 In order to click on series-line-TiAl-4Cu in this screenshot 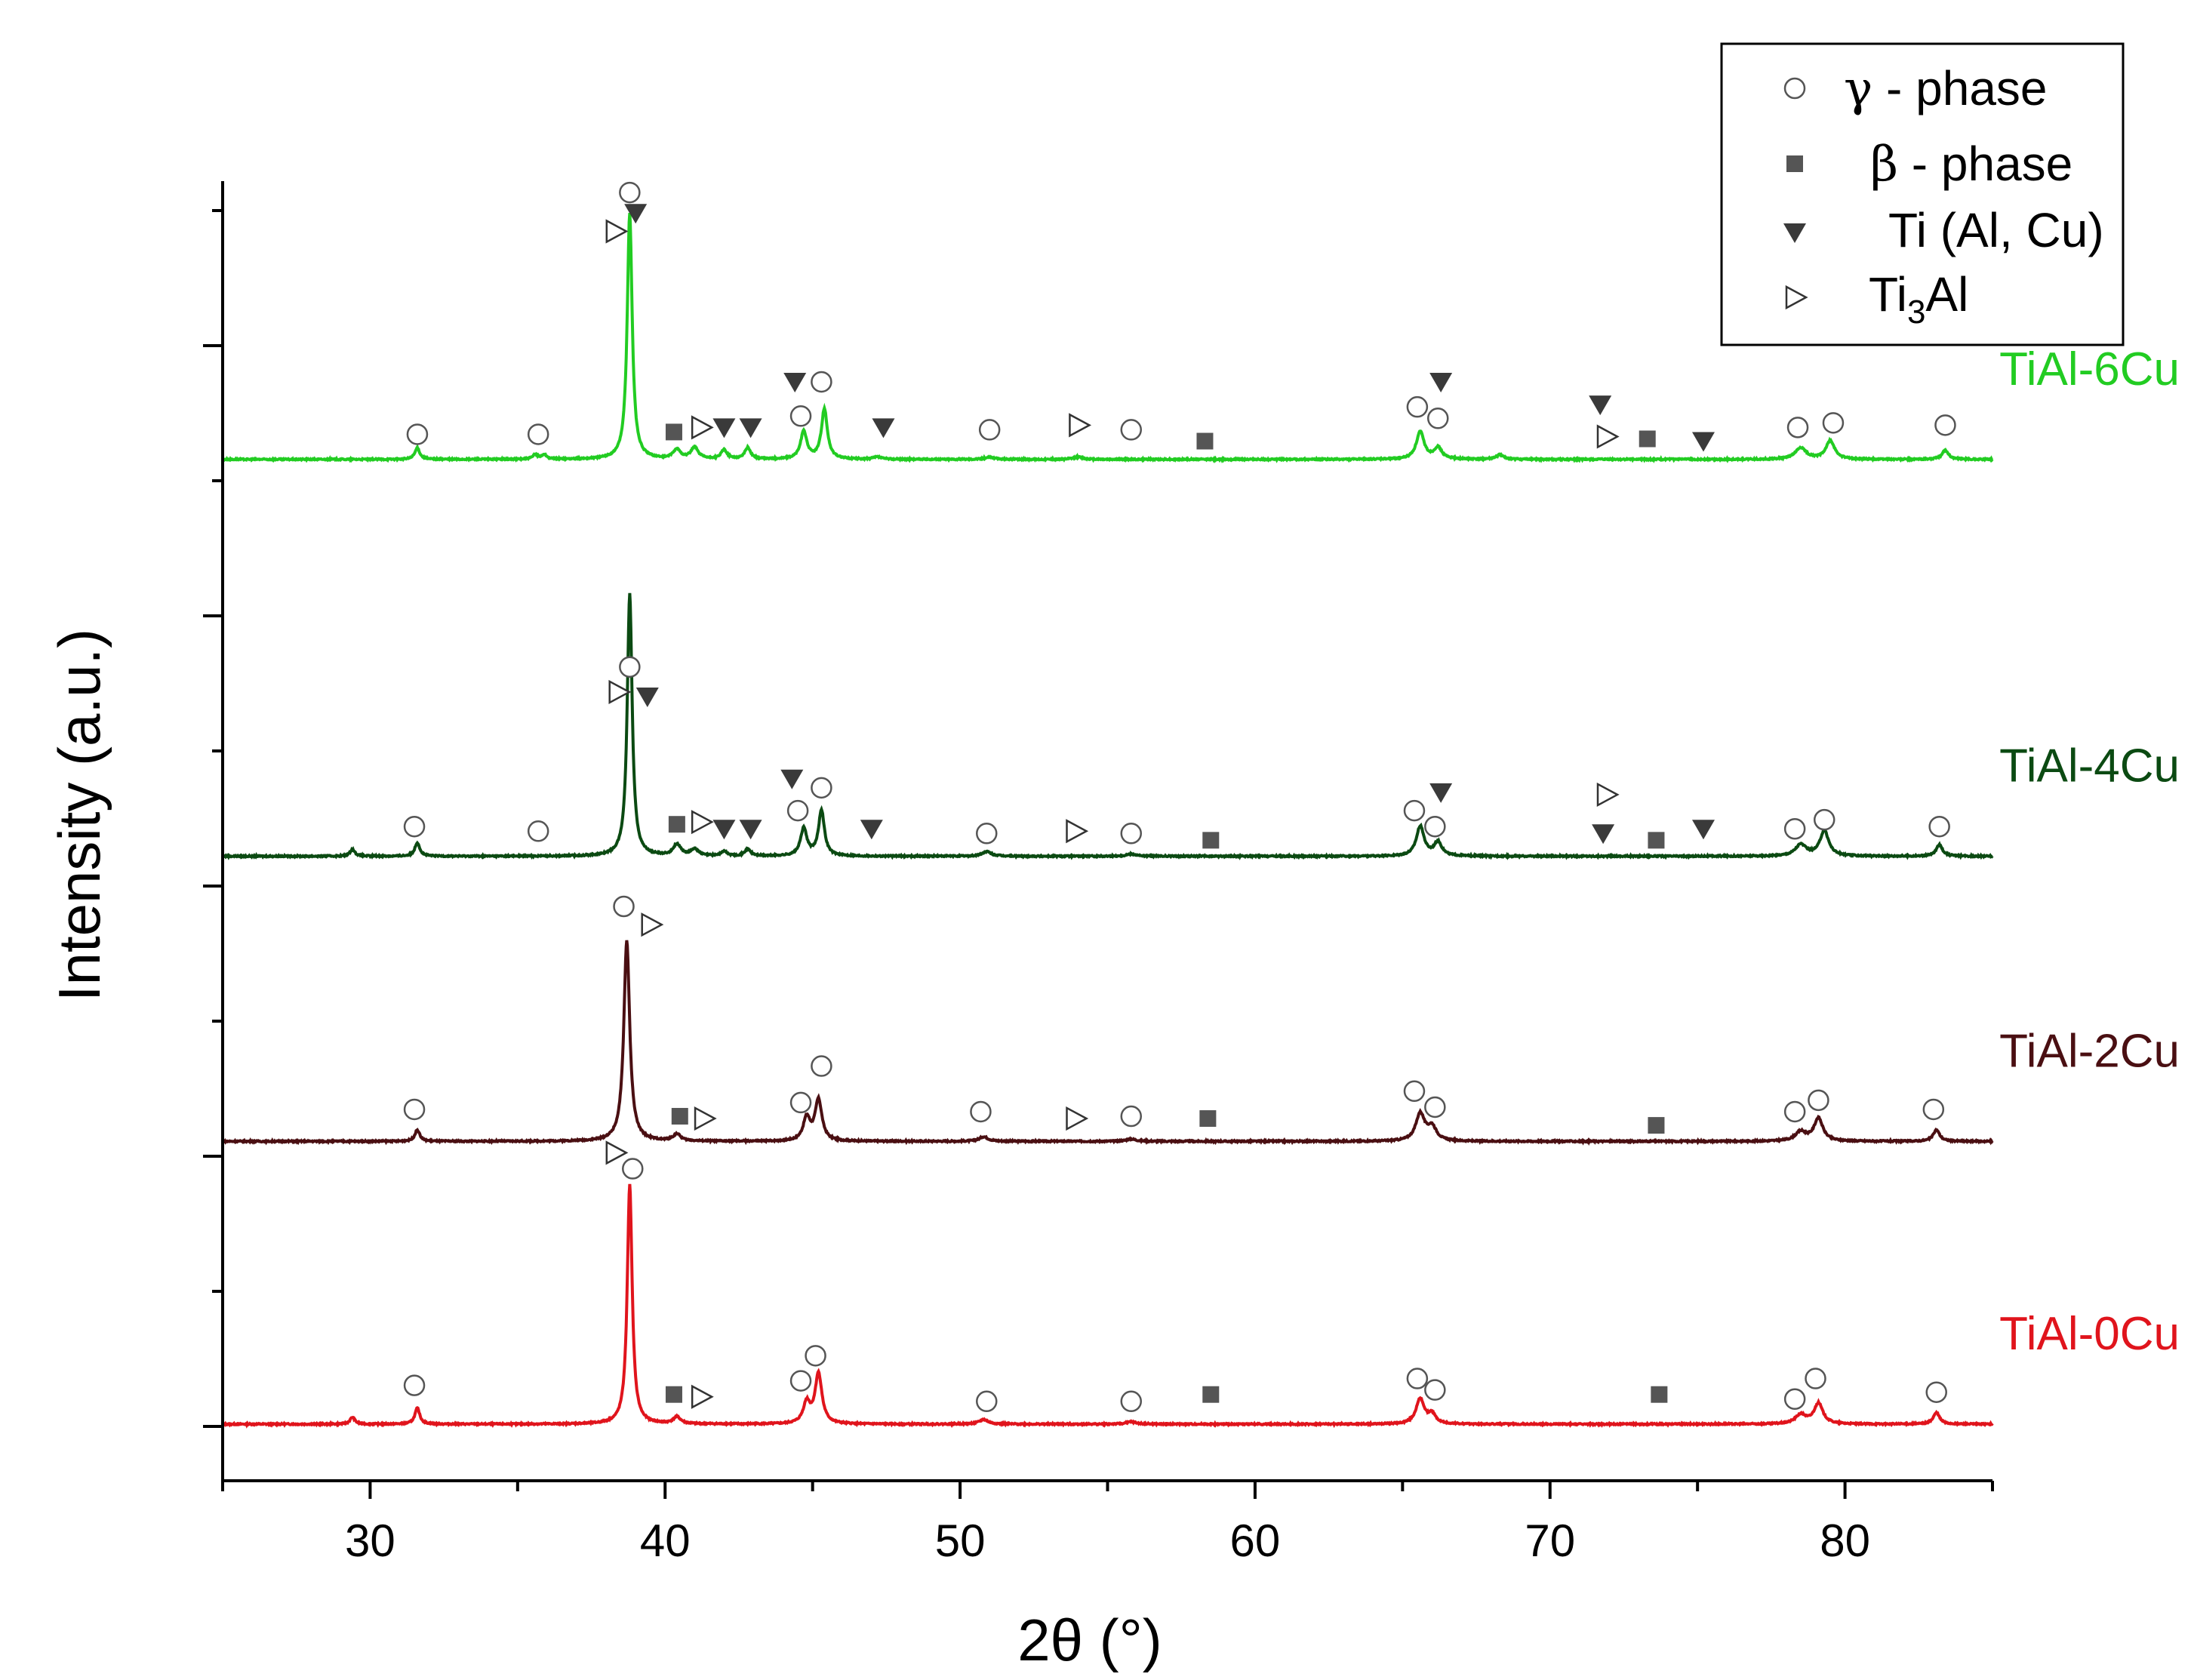, I will do `click(1108, 726)`.